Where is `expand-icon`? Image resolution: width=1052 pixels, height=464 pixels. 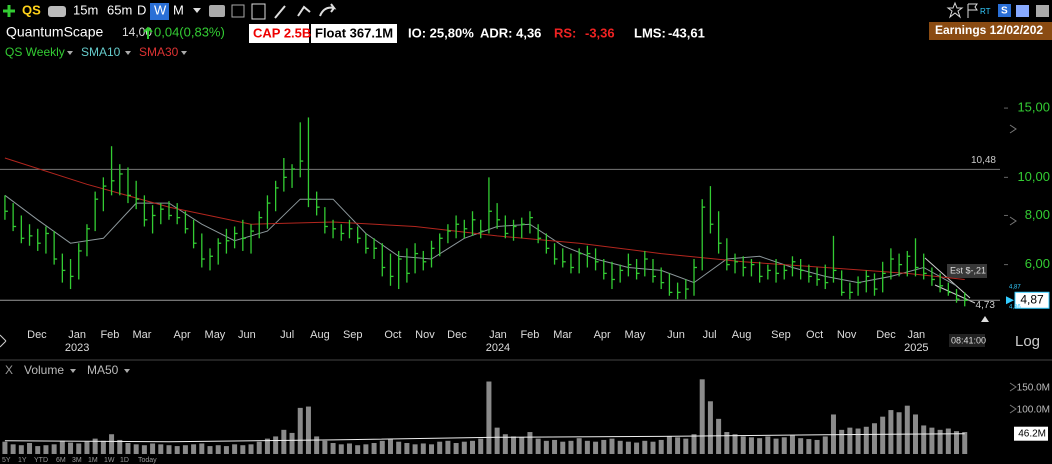 expand-icon is located at coordinates (3, 341).